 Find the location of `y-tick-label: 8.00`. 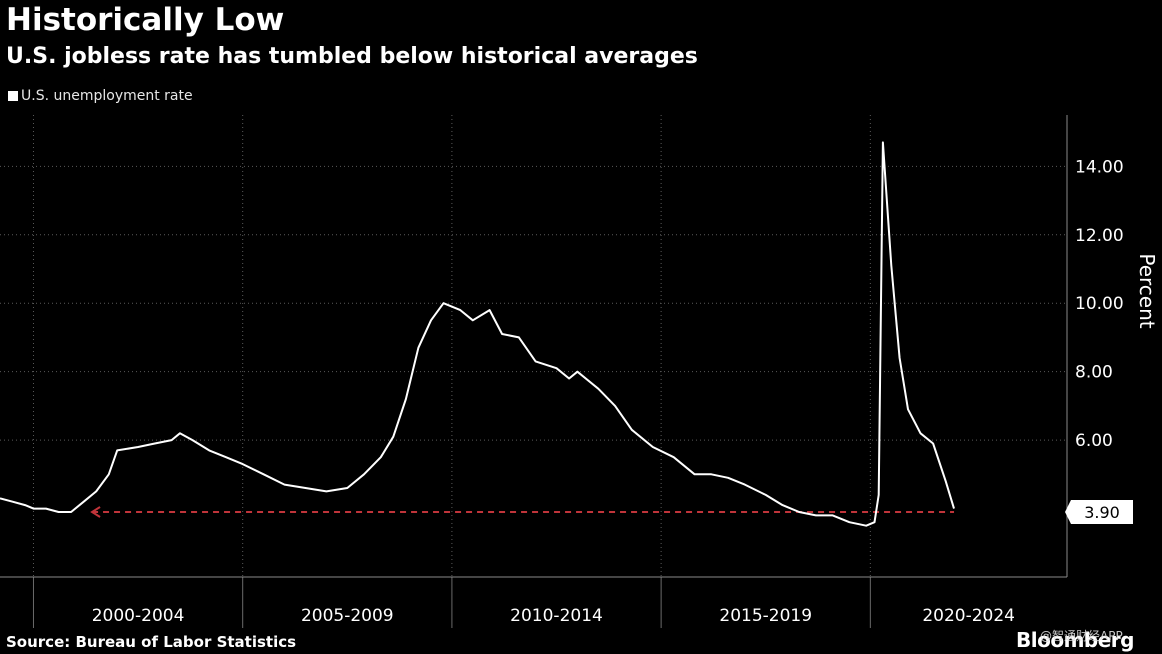

y-tick-label: 8.00 is located at coordinates (1094, 373).